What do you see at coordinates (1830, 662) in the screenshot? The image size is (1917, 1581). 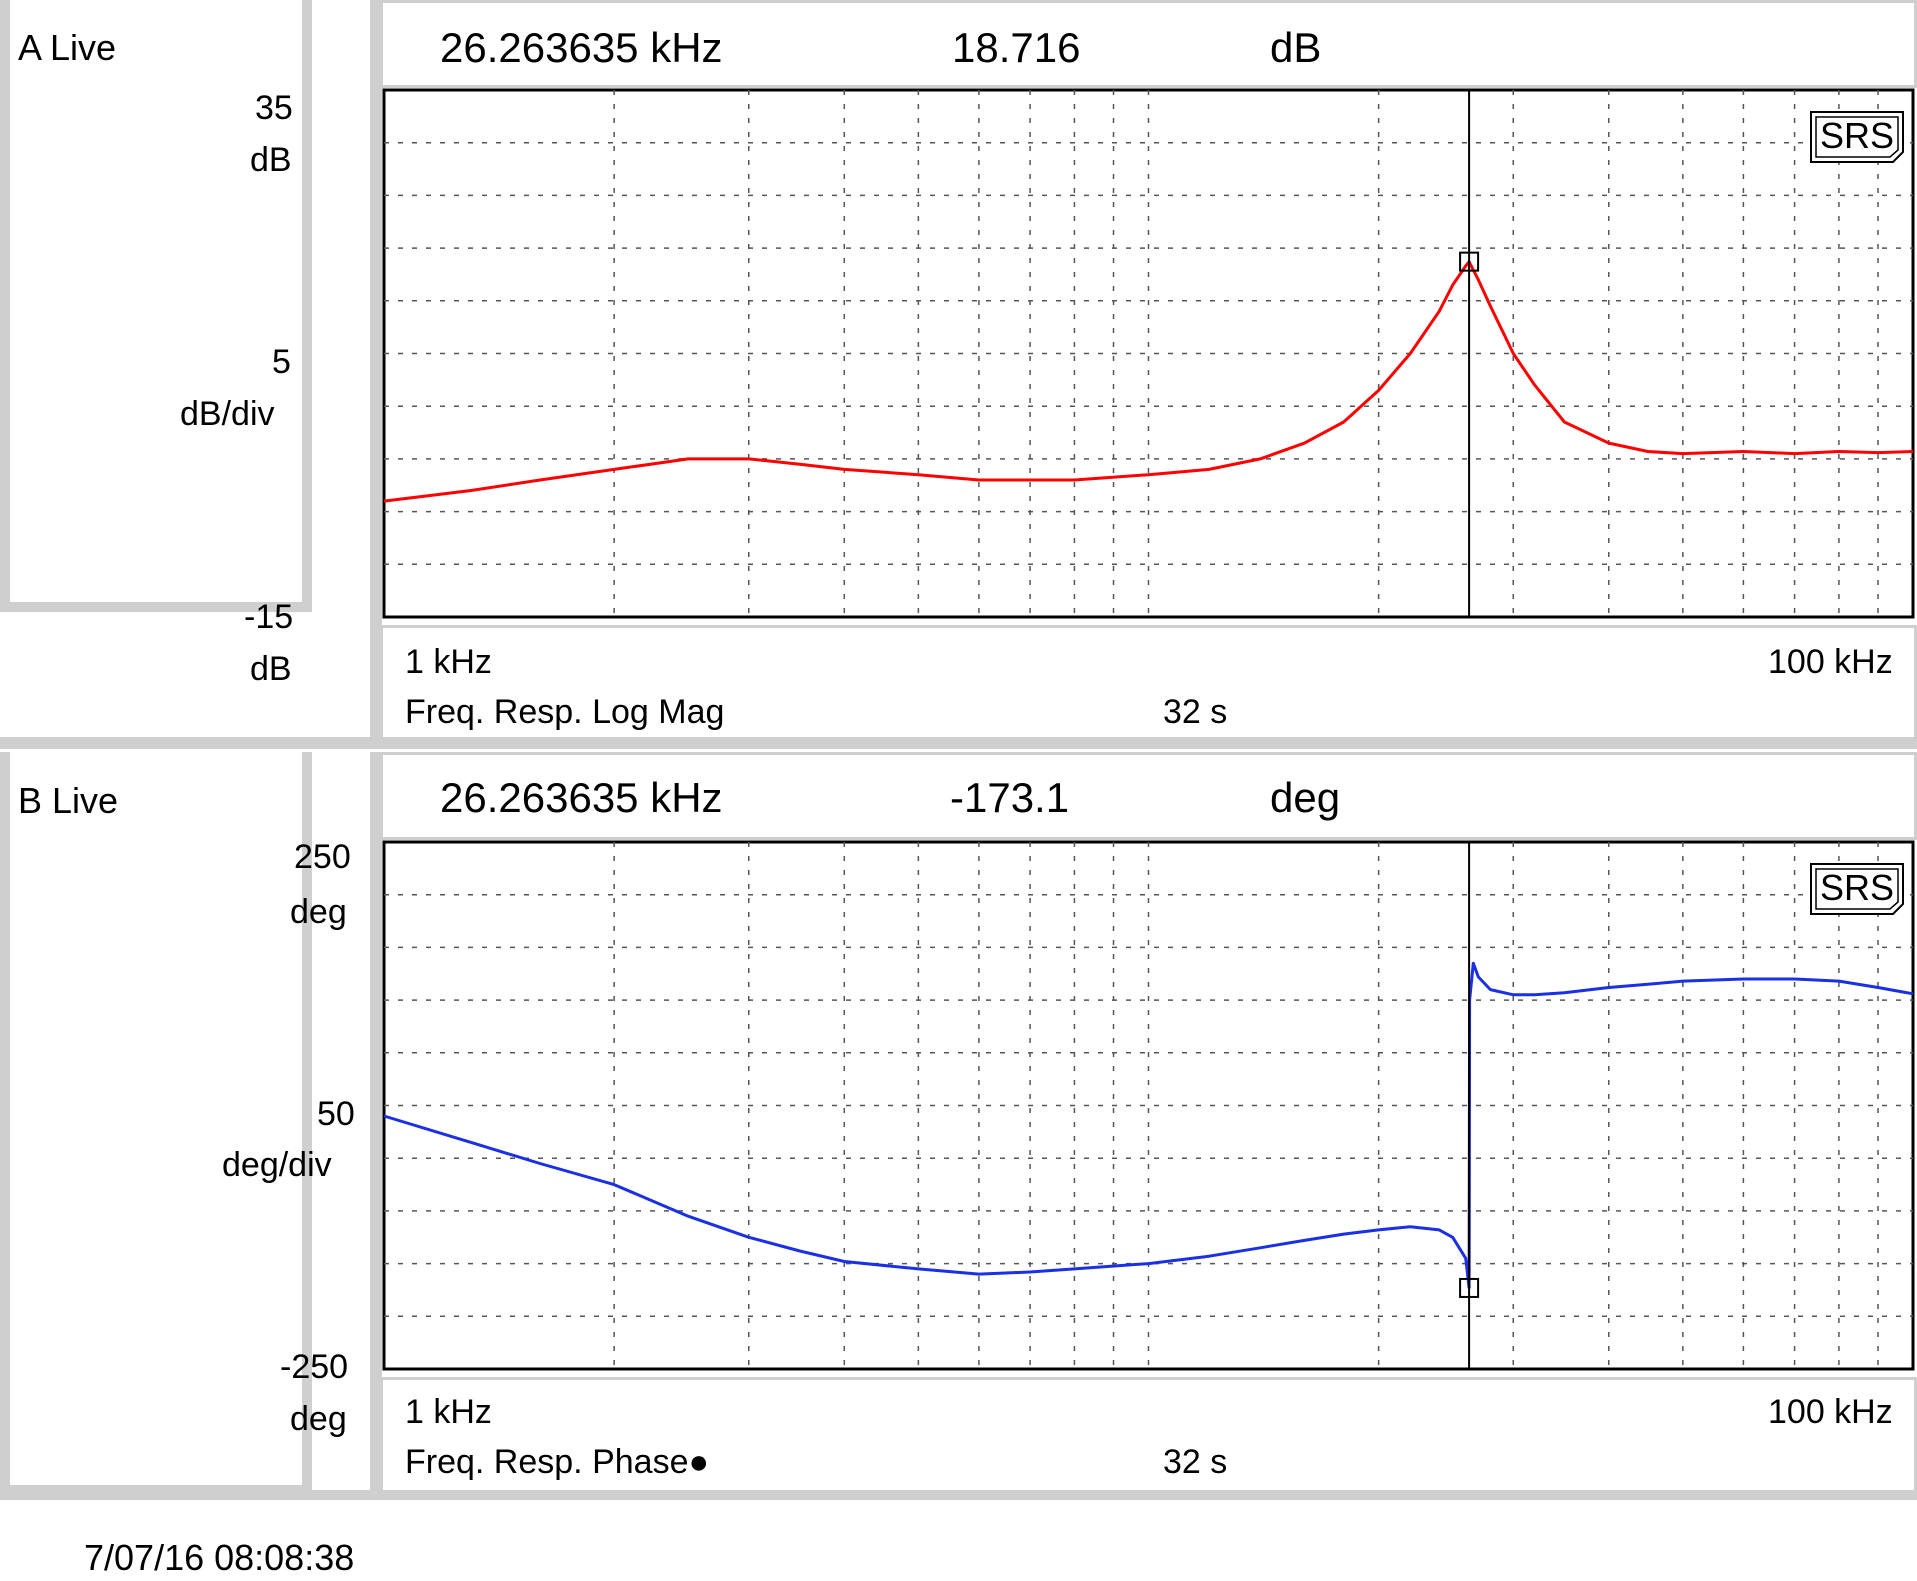 I see `panel-a-x-end: 100 kHz` at bounding box center [1830, 662].